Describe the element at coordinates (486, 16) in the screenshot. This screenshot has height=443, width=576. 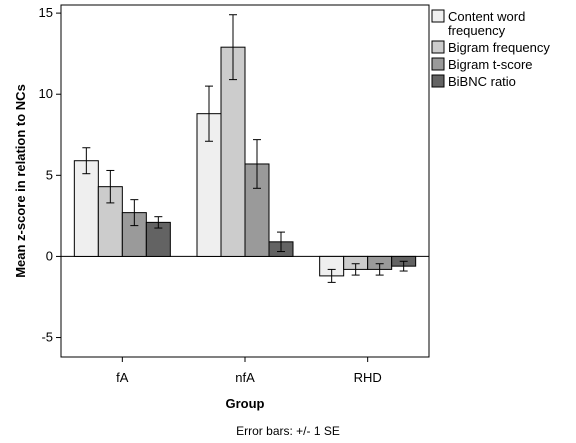
I see `legend-label: Content word` at that location.